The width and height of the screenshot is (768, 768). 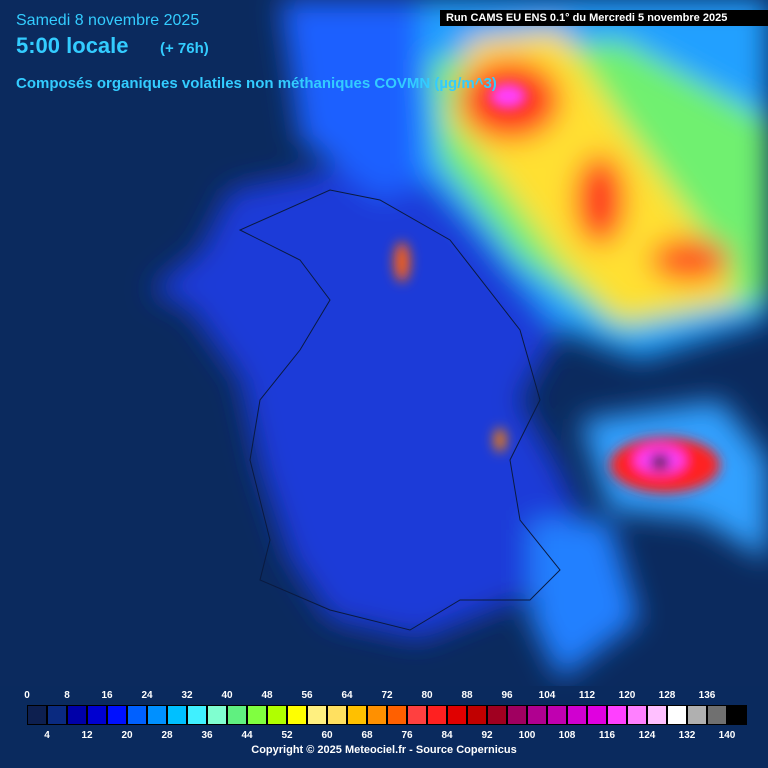 What do you see at coordinates (307, 695) in the screenshot?
I see `legend-label: 56` at bounding box center [307, 695].